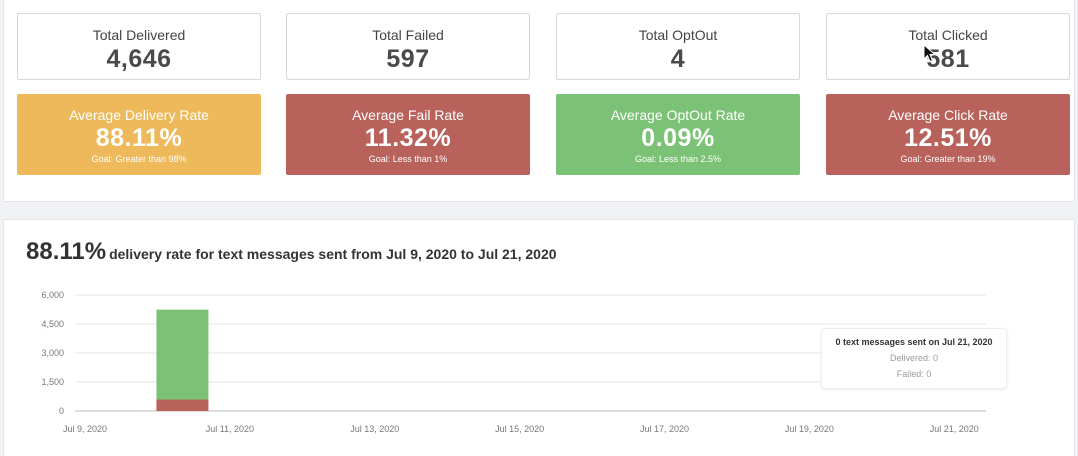 The image size is (1078, 456). What do you see at coordinates (52, 353) in the screenshot?
I see `y-tick-label: 3,000` at bounding box center [52, 353].